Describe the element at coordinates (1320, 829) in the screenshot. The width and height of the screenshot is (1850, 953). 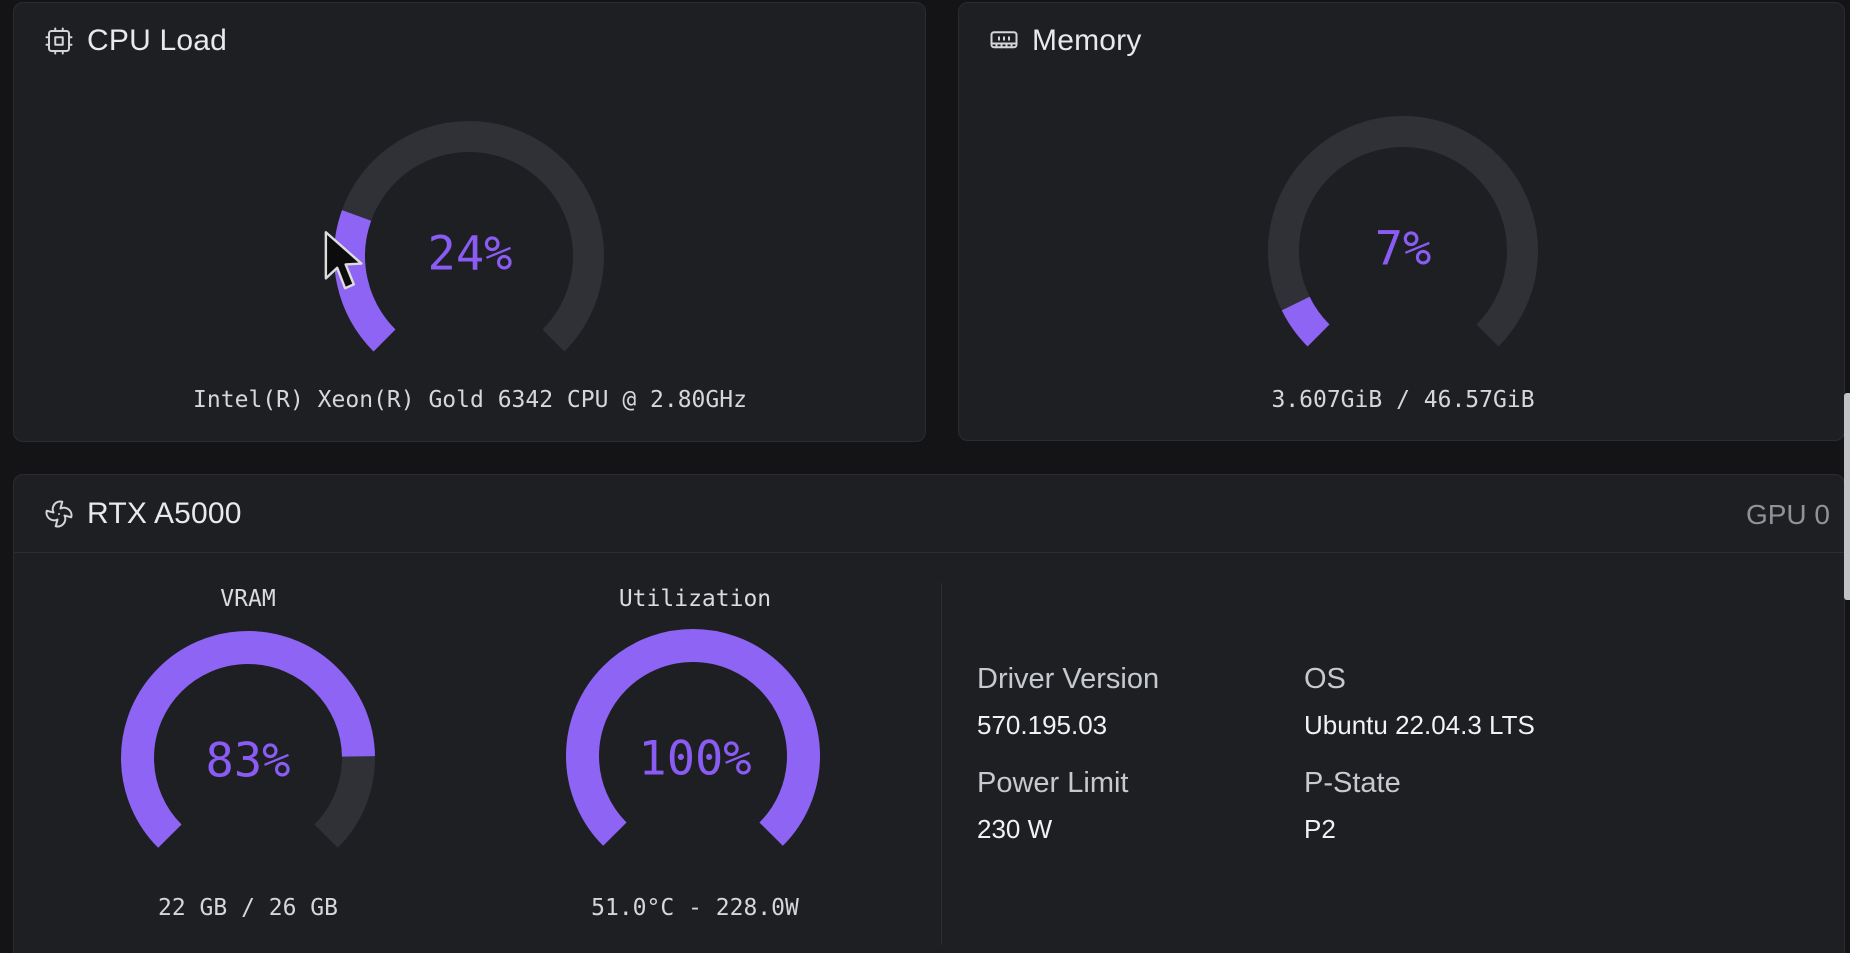
I see `pstate-value: P2` at that location.